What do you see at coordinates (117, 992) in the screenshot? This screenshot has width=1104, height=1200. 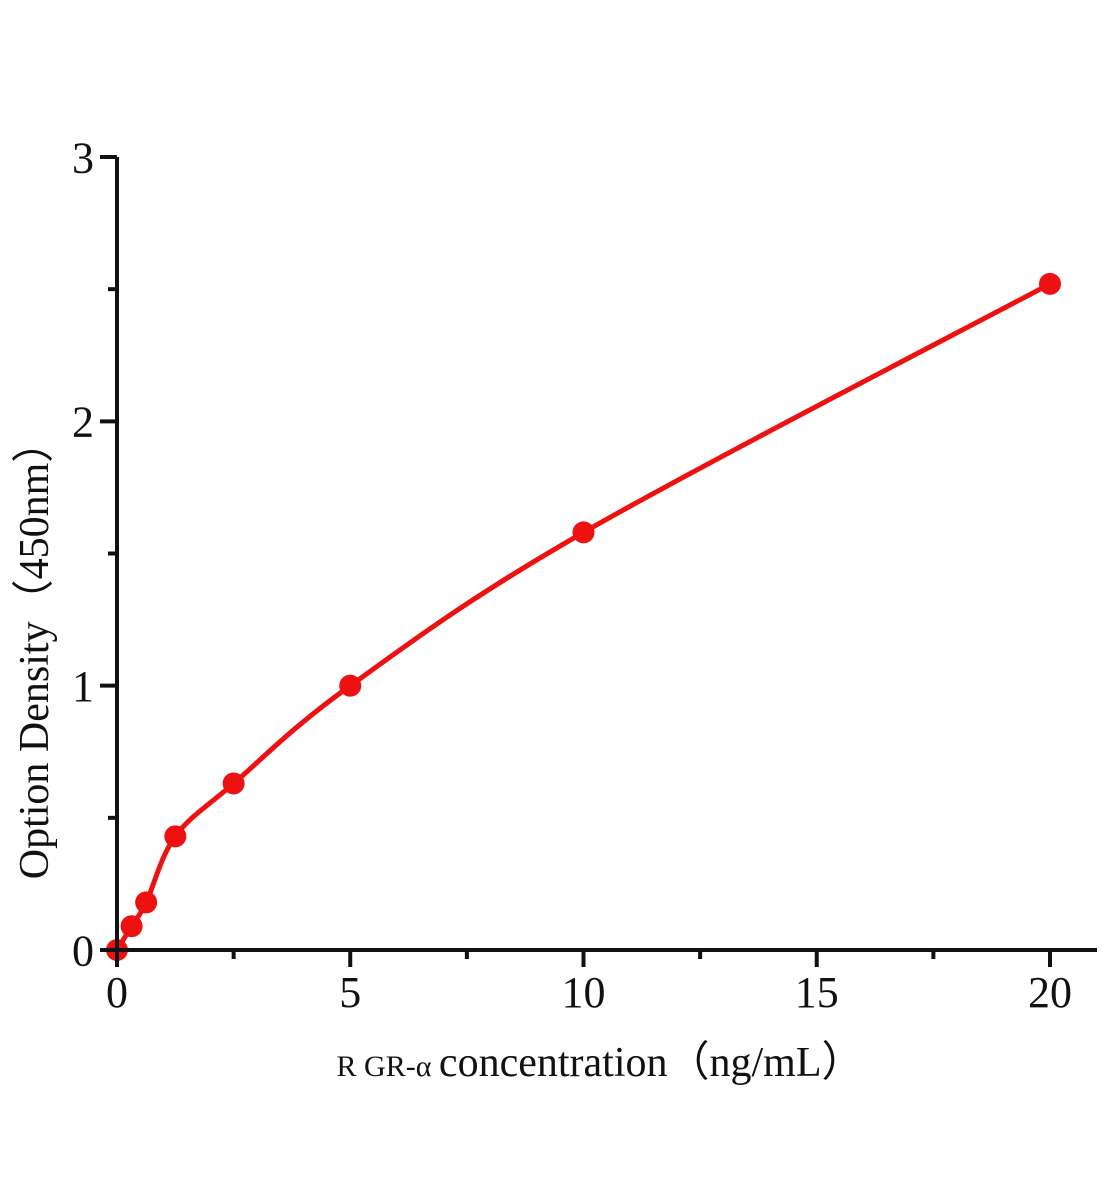 I see `x-tick-label-0: 0` at bounding box center [117, 992].